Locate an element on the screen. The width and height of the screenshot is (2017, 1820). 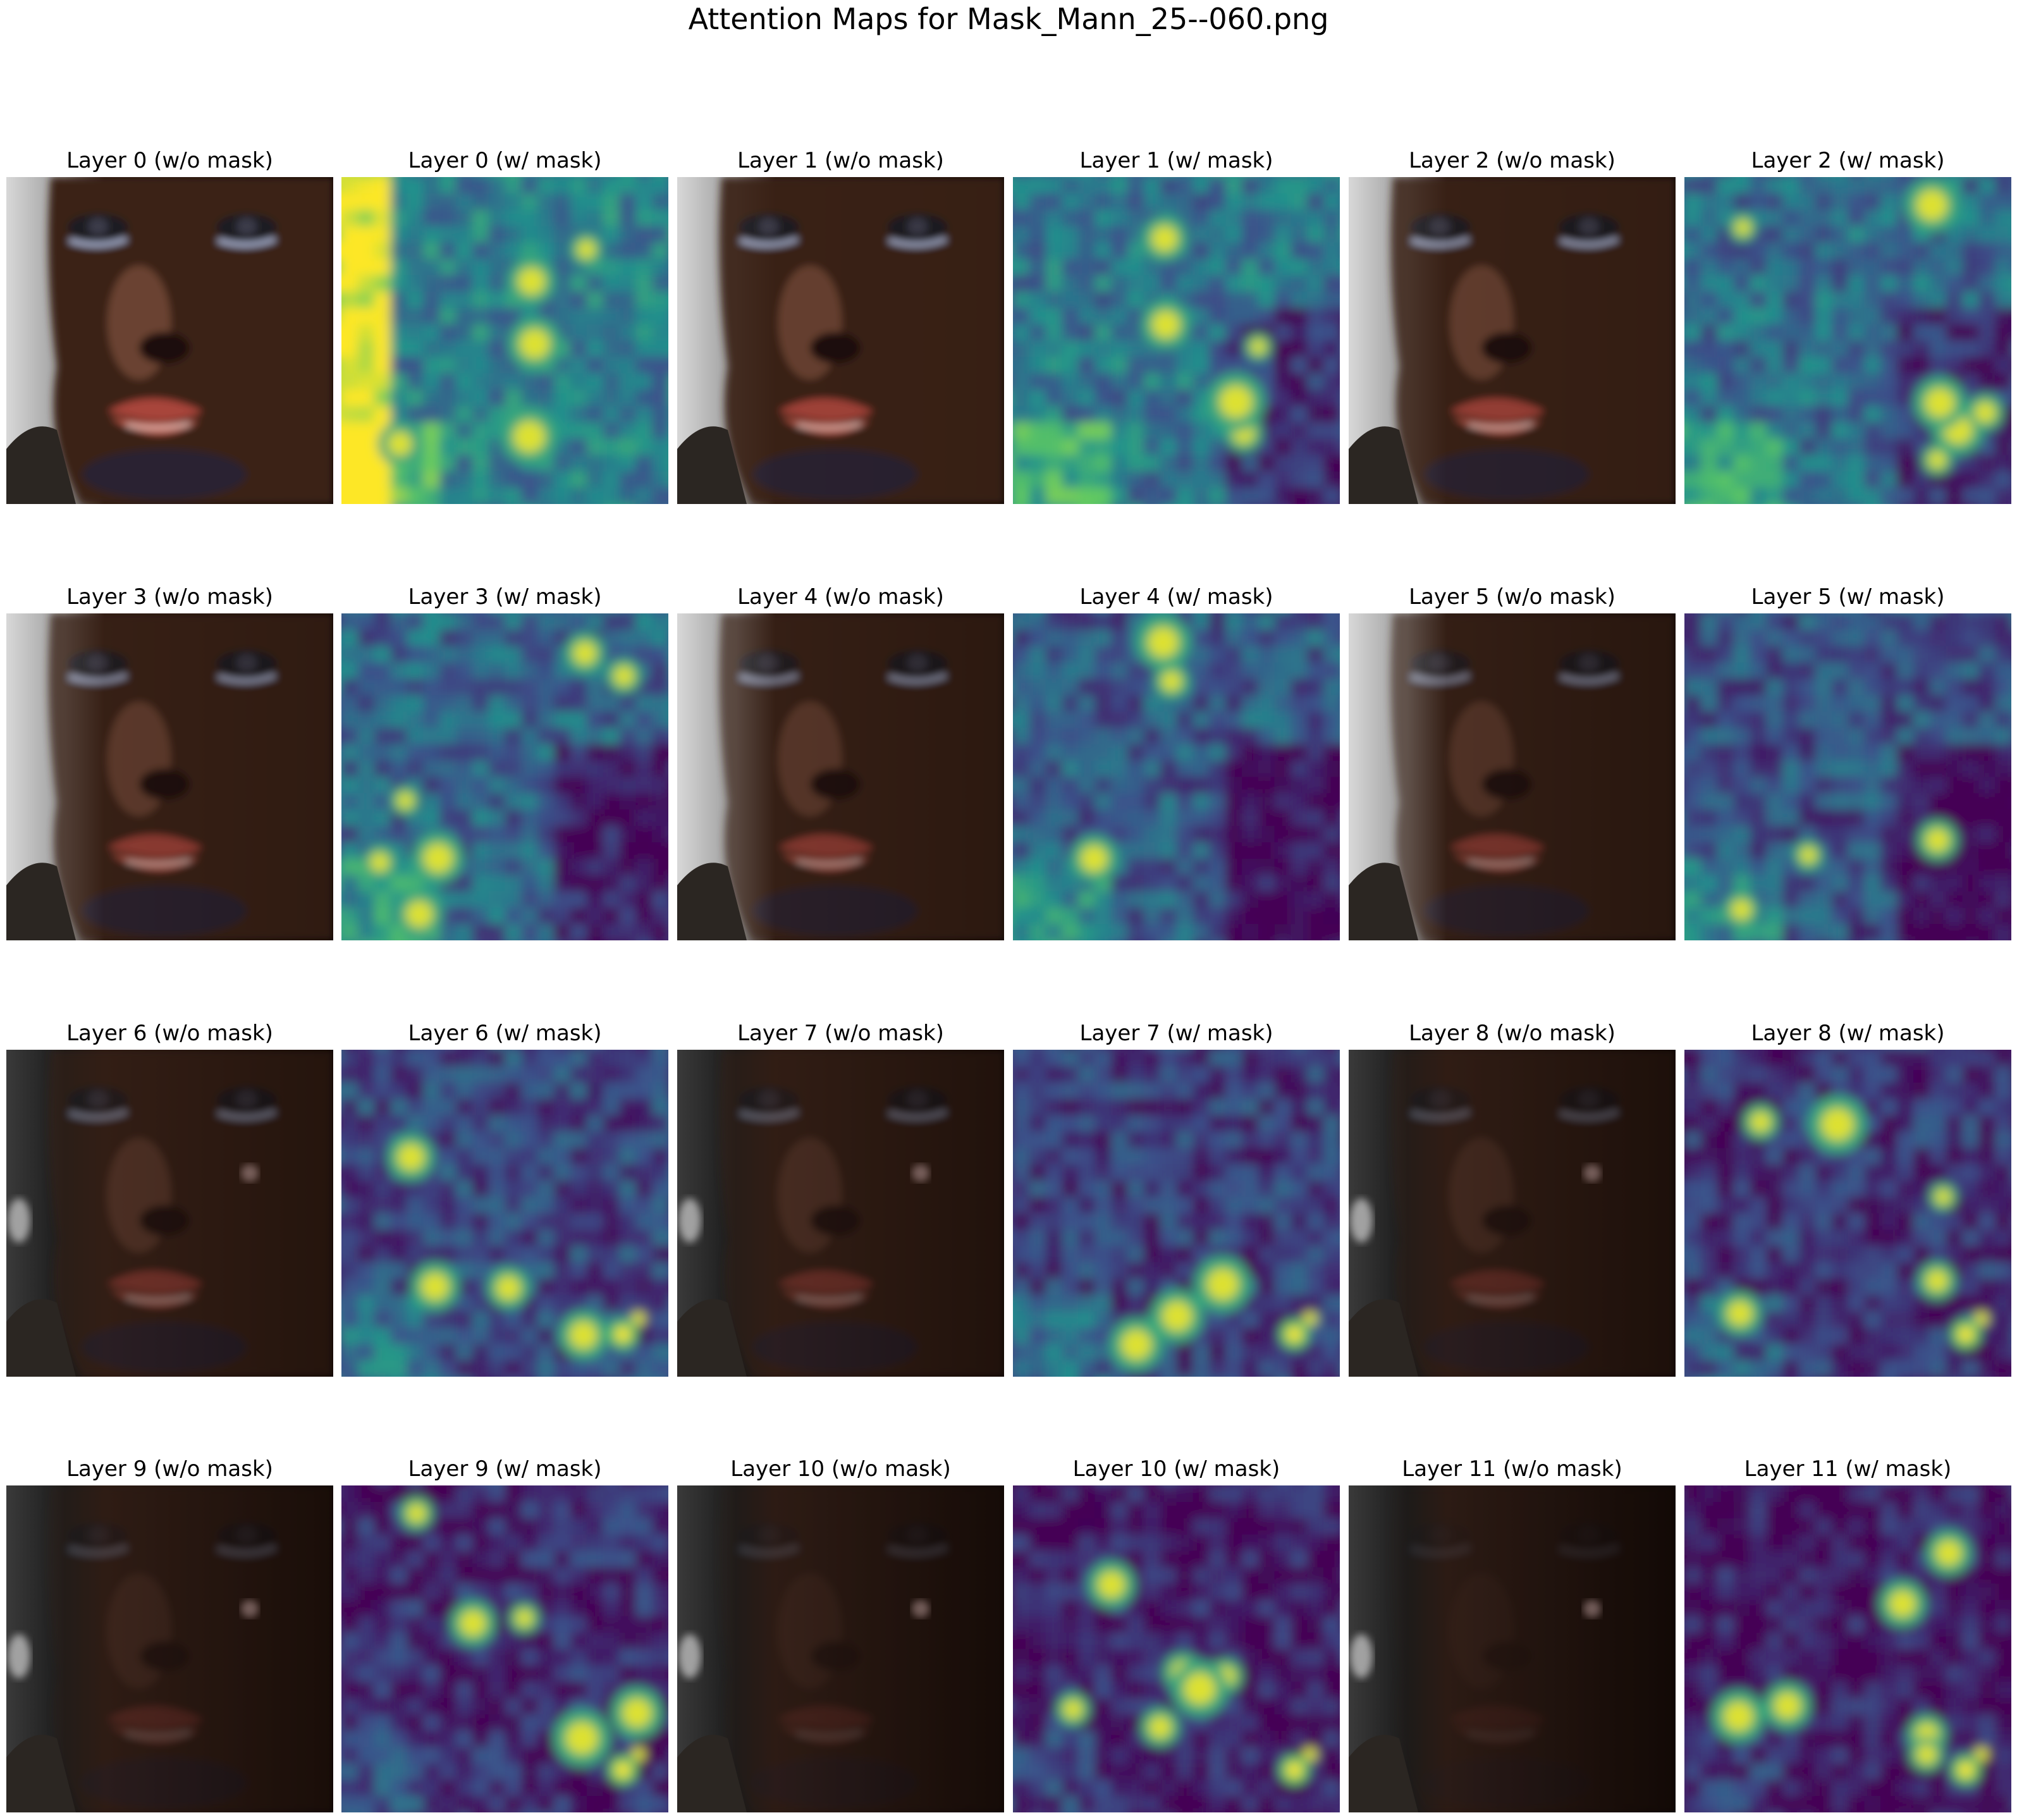
panel-title: Layer 7 (w/o mask) is located at coordinates (840, 1033).